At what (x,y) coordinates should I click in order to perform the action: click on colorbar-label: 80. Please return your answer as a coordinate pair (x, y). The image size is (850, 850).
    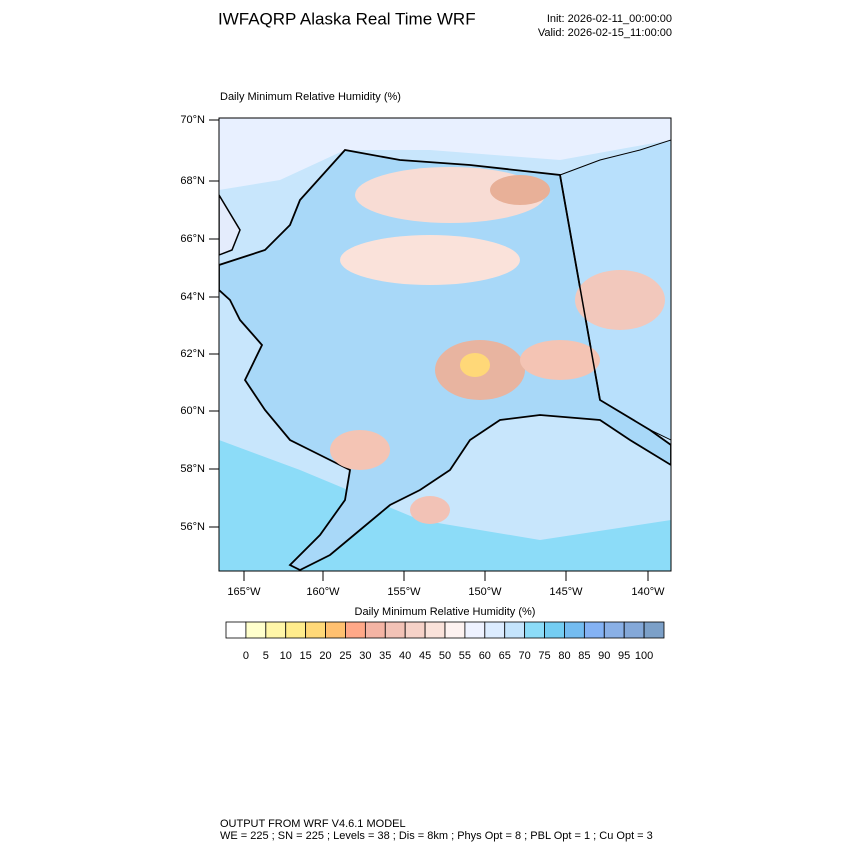
    Looking at the image, I should click on (564, 656).